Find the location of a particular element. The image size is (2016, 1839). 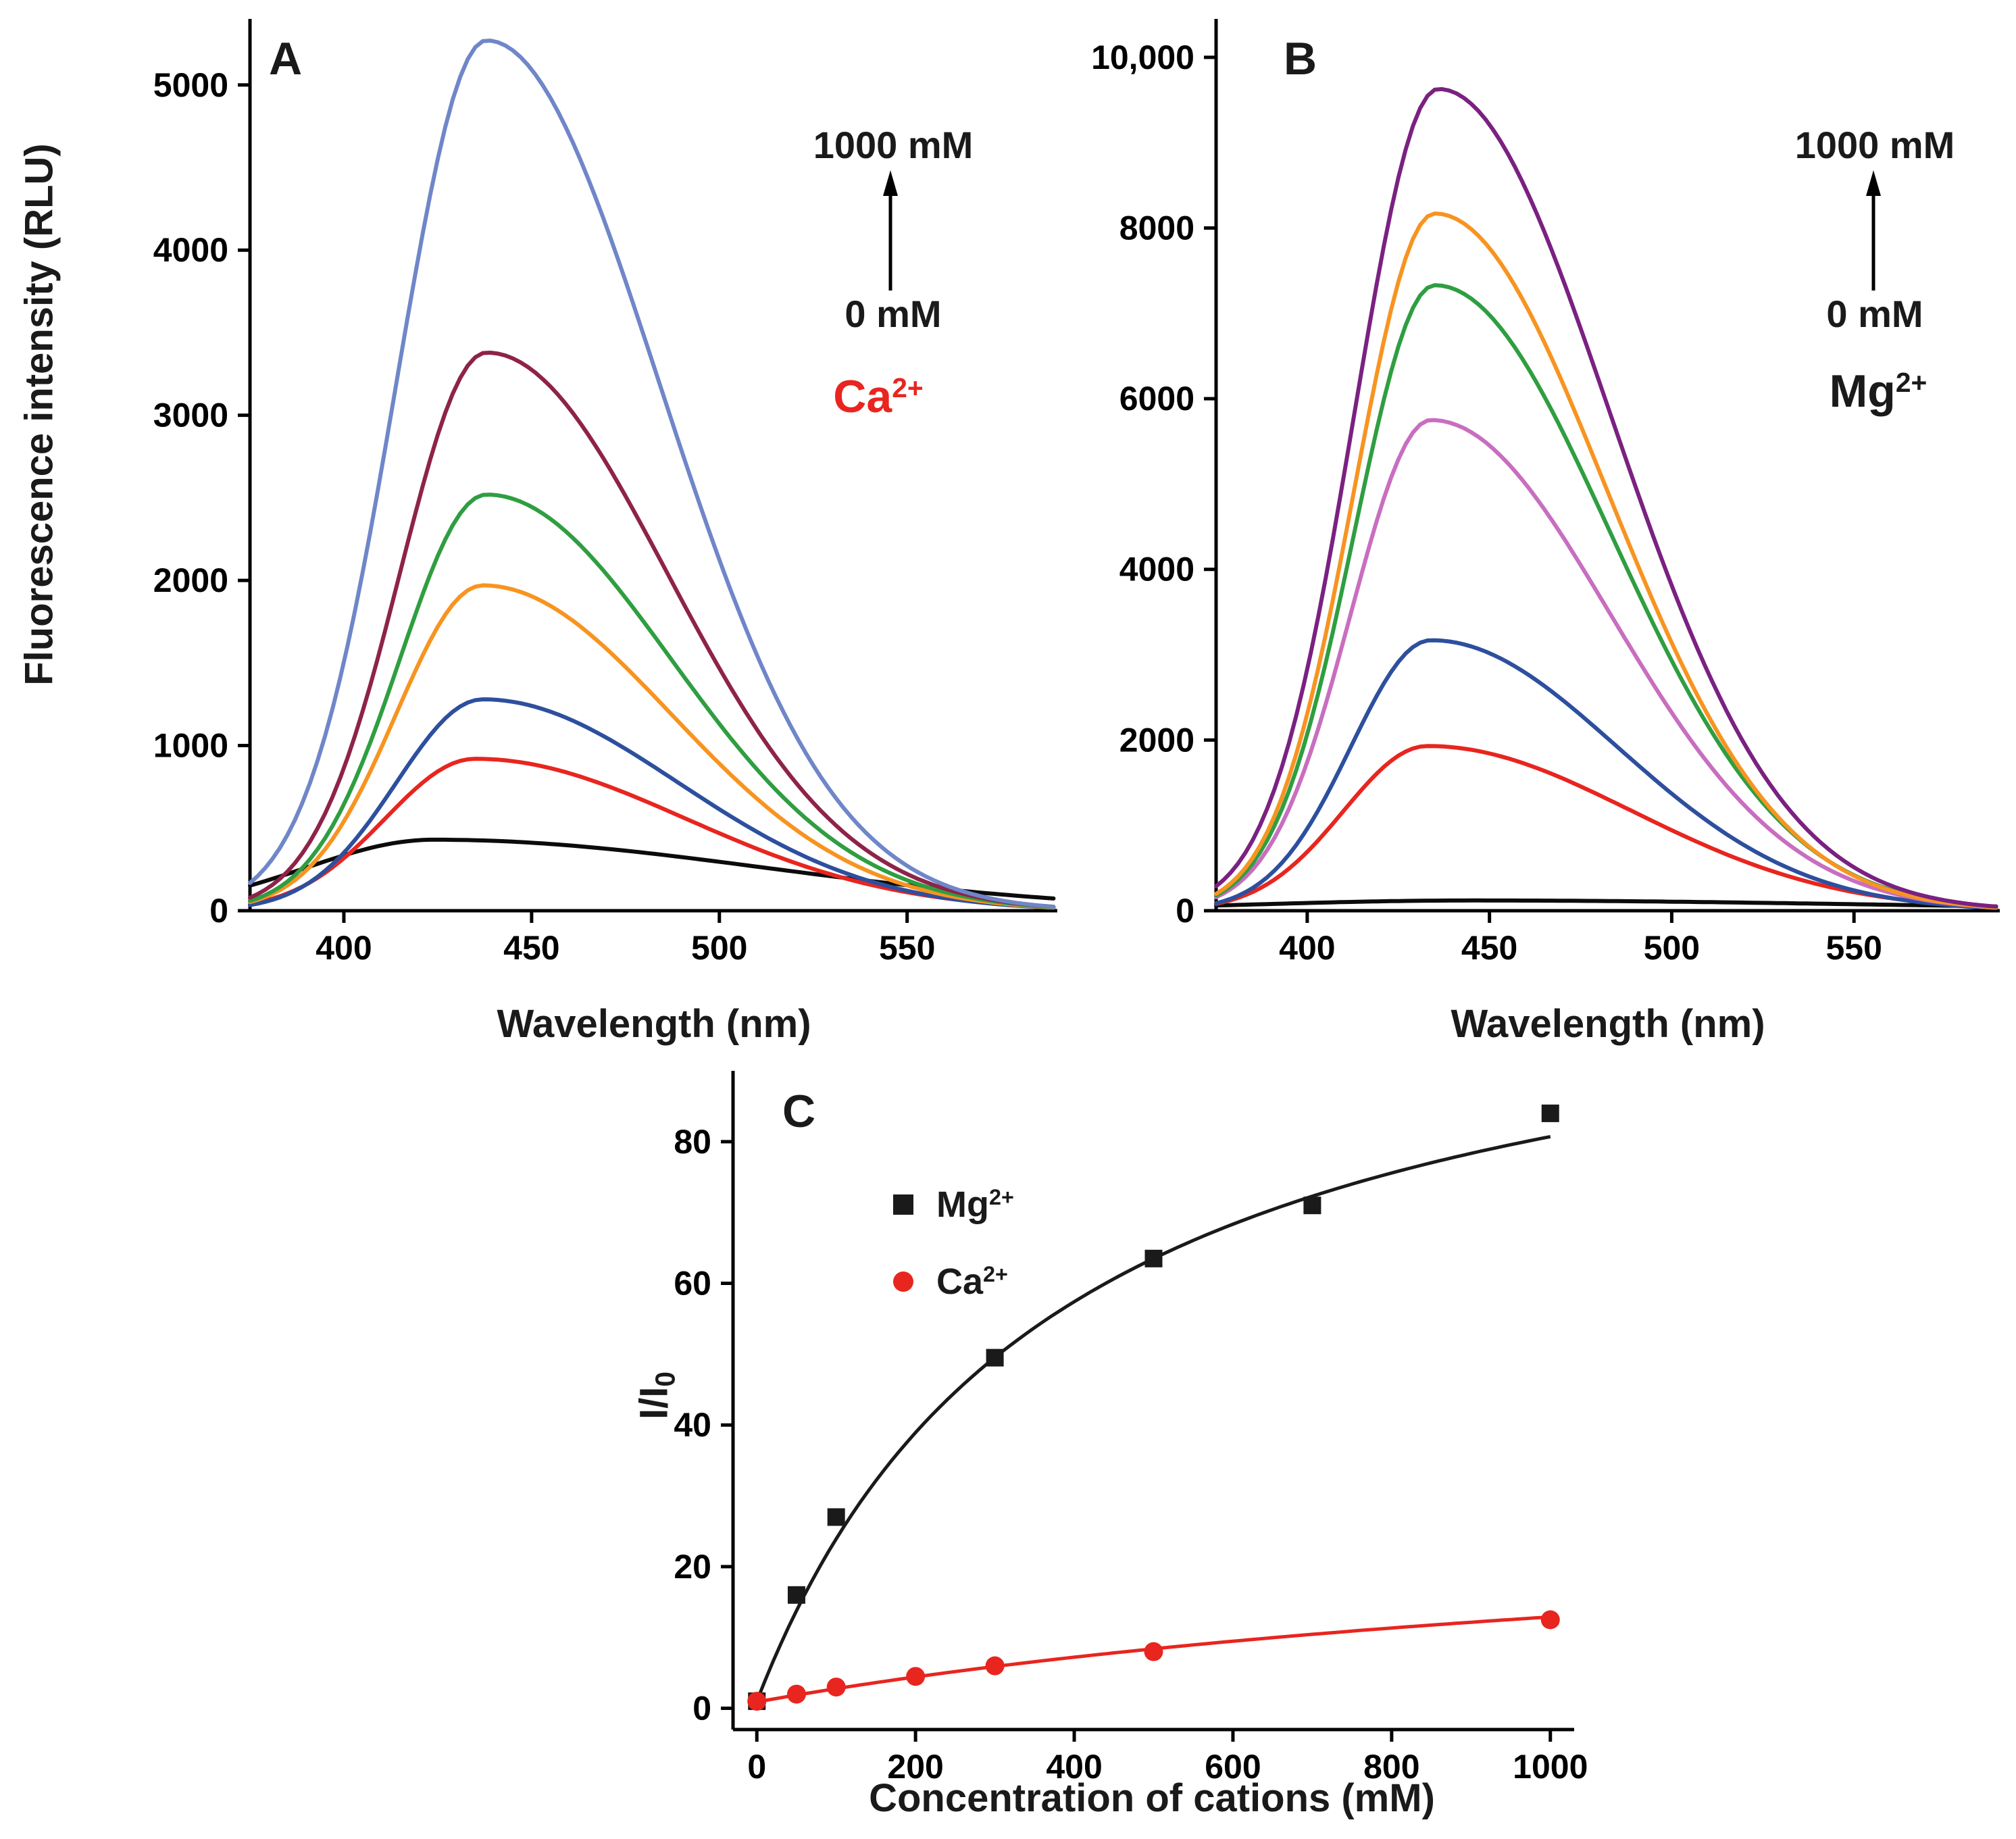

legend-mg-label: Mg2+ is located at coordinates (975, 1205).